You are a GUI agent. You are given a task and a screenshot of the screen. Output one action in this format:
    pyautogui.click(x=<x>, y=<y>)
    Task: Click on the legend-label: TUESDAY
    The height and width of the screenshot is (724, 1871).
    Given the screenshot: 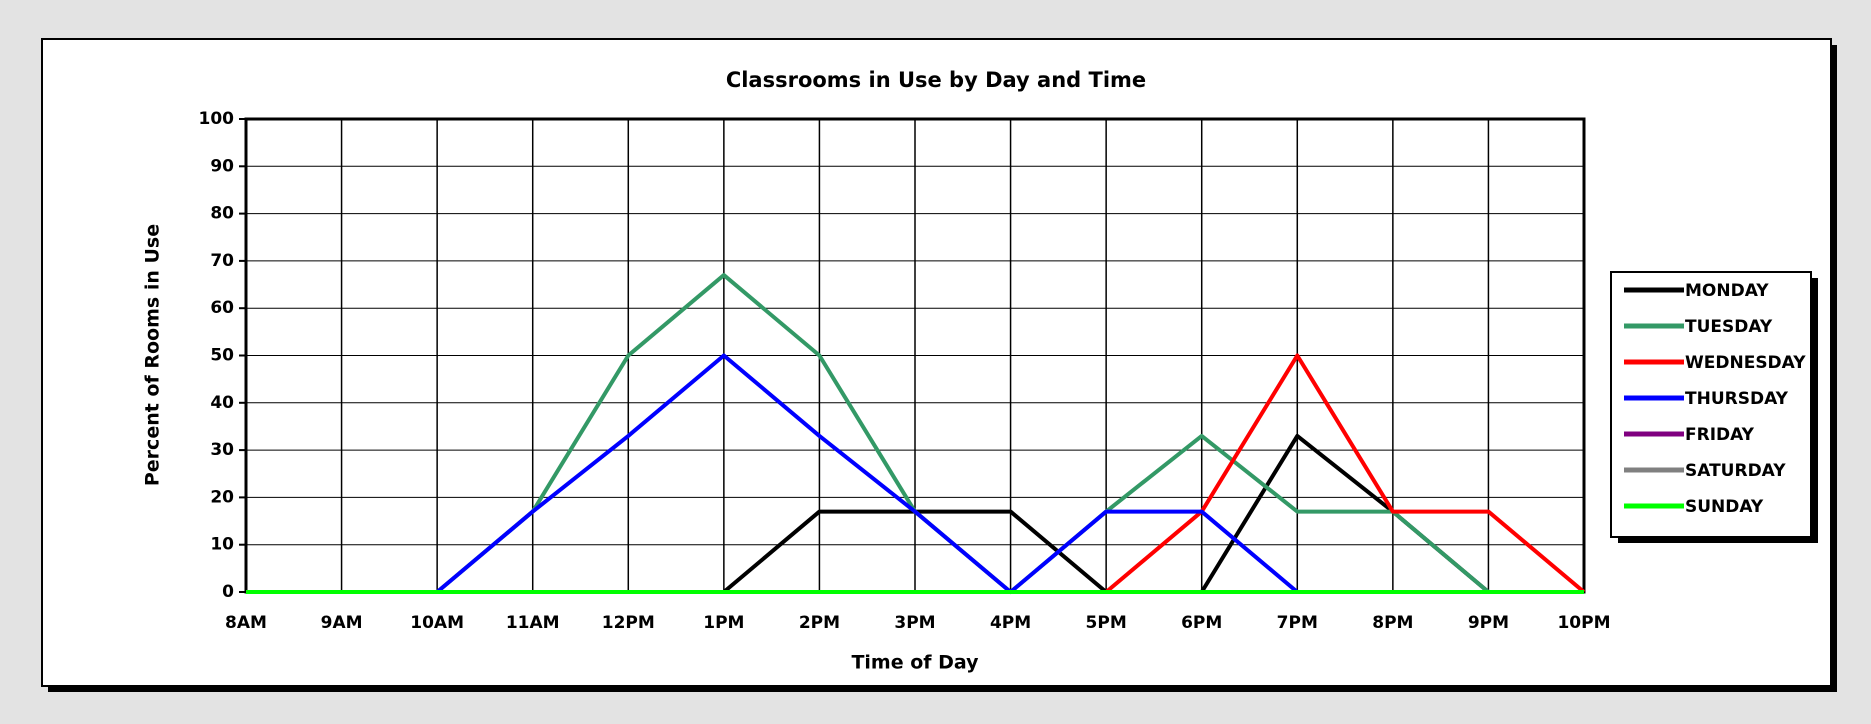 What is the action you would take?
    pyautogui.click(x=1729, y=327)
    